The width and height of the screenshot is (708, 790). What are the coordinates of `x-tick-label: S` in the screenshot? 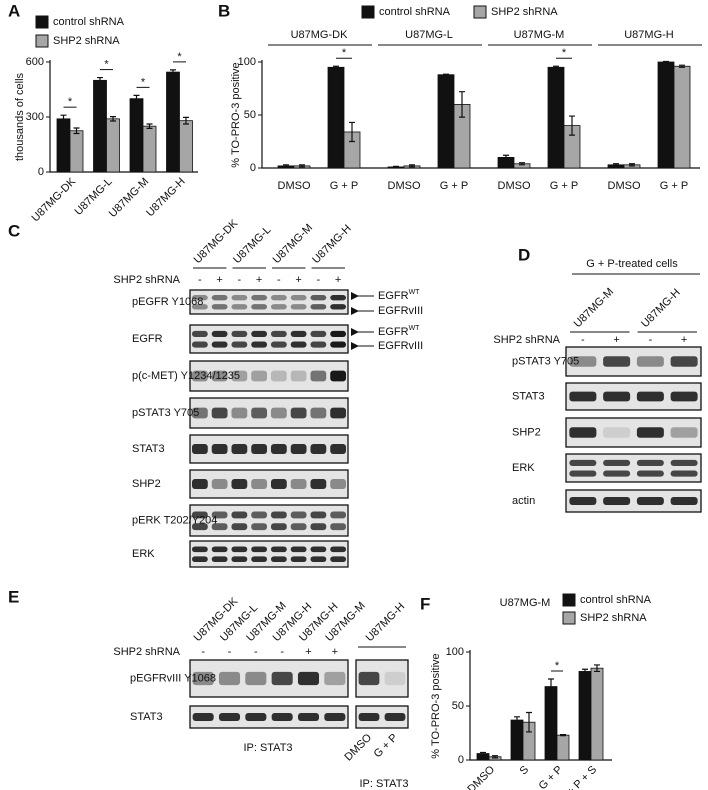 It's located at (524, 771).